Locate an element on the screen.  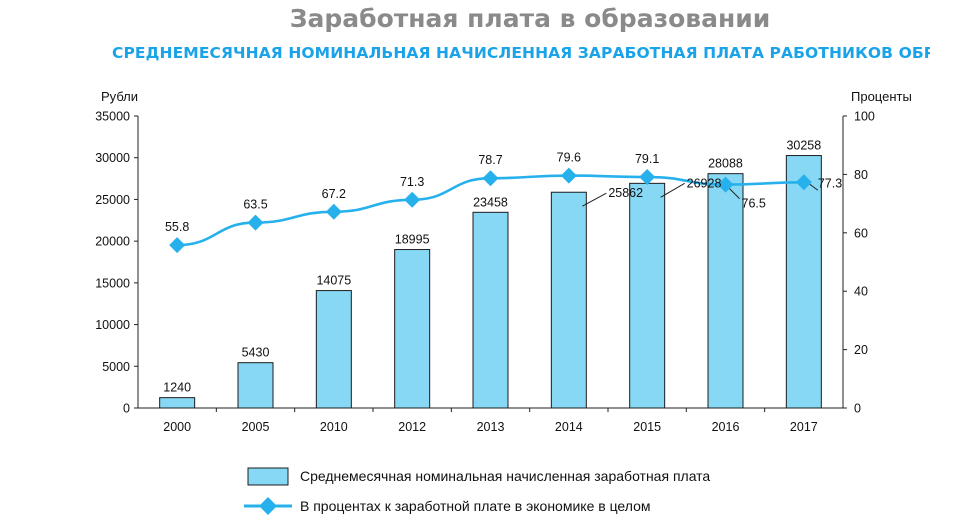
line-value-label: 78.7 is located at coordinates (490, 160).